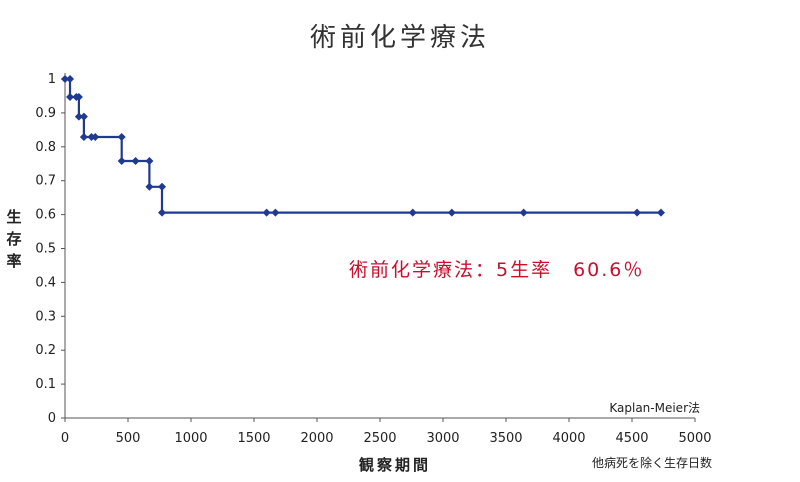 This screenshot has width=800, height=482. I want to click on chart-title: 術前化学療法, so click(400, 38).